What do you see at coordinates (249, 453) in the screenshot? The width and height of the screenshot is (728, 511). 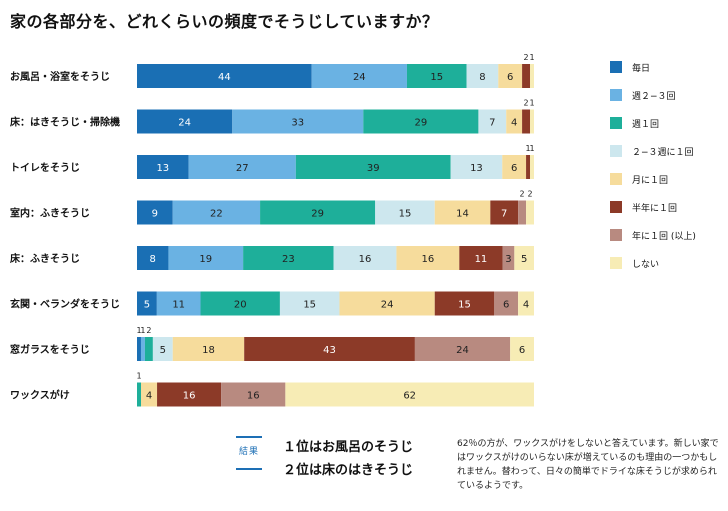 I see `result-badge: 結果` at bounding box center [249, 453].